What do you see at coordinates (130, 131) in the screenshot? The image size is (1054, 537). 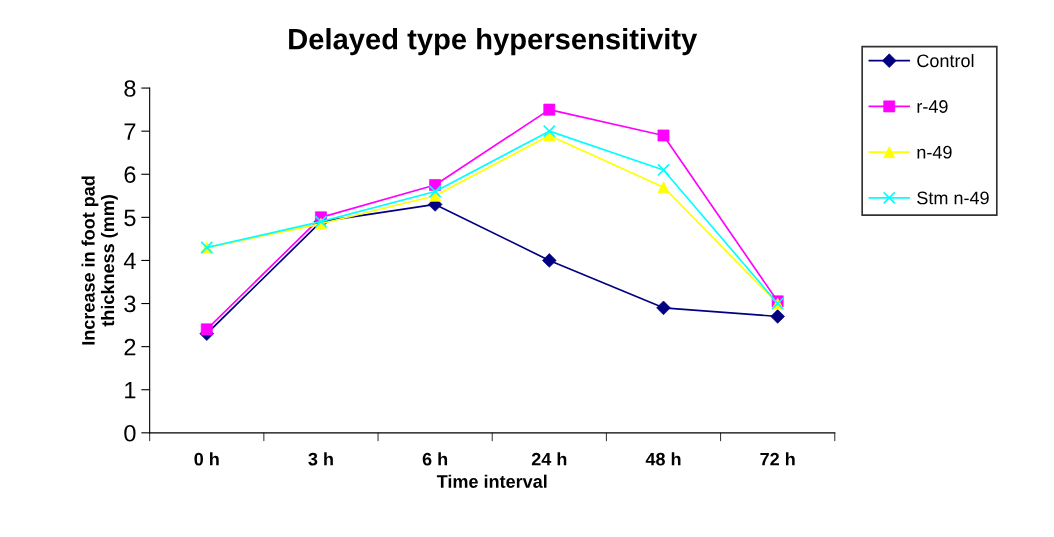 I see `y-tick-label: 7` at bounding box center [130, 131].